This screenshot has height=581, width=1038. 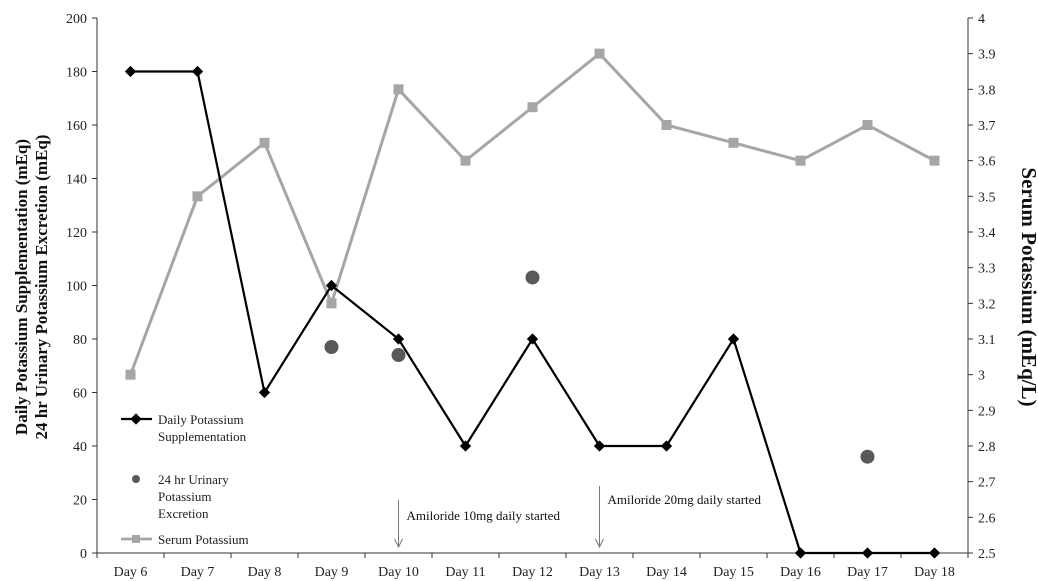 What do you see at coordinates (987, 340) in the screenshot?
I see `right-tick-label: 3.1` at bounding box center [987, 340].